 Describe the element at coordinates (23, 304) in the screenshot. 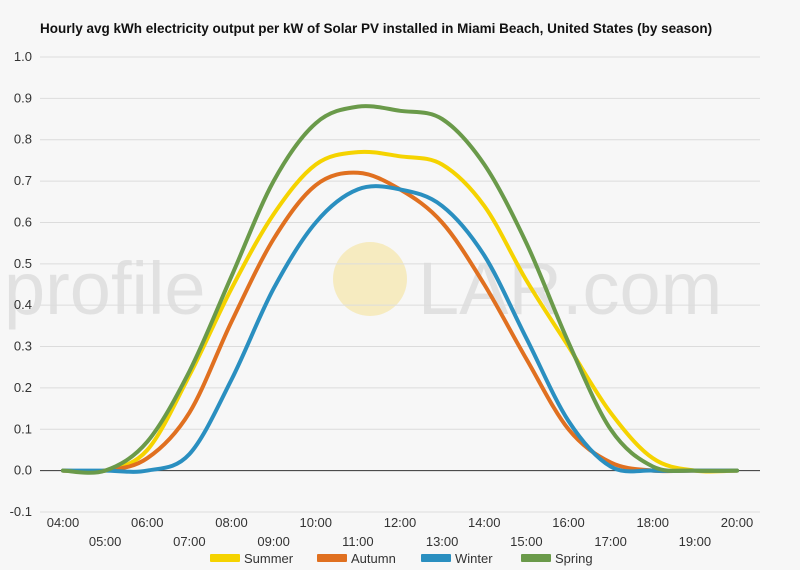

I see `y-tick-label: 0.4` at that location.